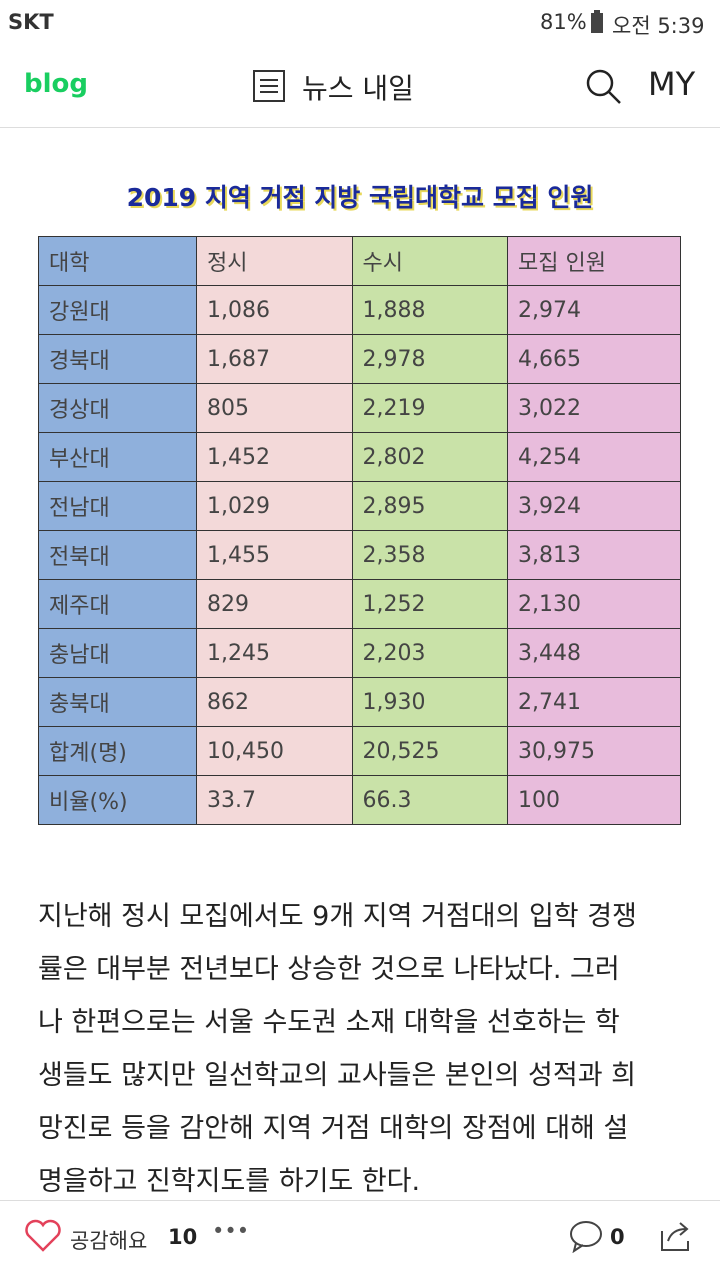 The width and height of the screenshot is (720, 1280). I want to click on table-cell: 3,813, so click(594, 555).